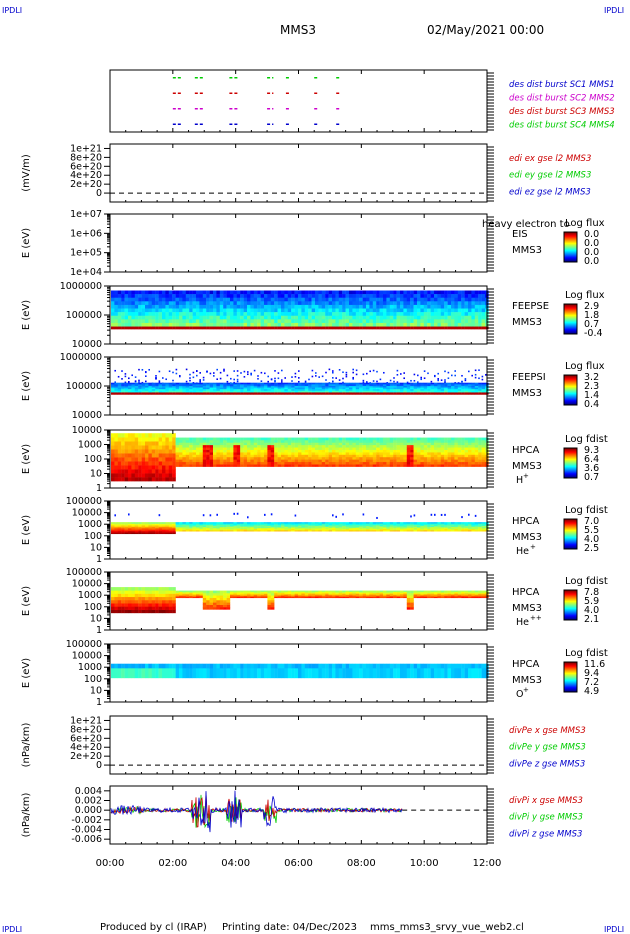  What do you see at coordinates (289, 927) in the screenshot?
I see `footer-printing-date: Printing date: 04/Dec/2023` at bounding box center [289, 927].